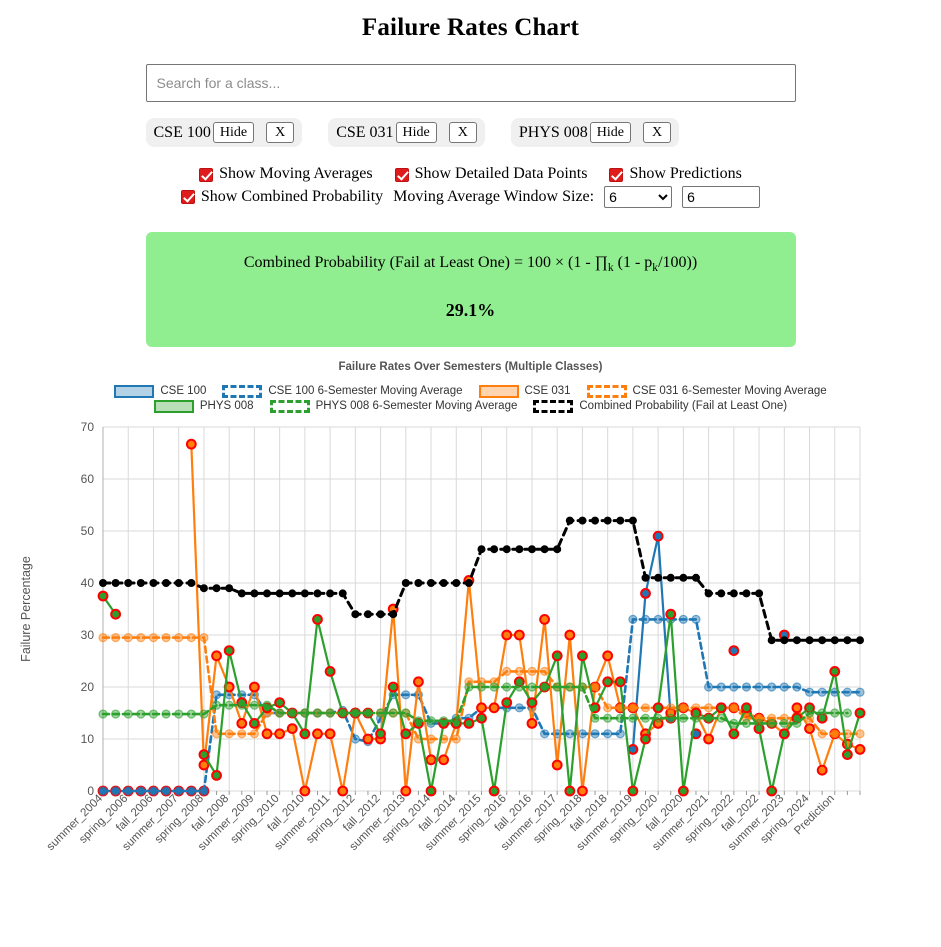 The width and height of the screenshot is (941, 947). What do you see at coordinates (342, 391) in the screenshot?
I see `legend-item: CSE 100 6-Semester Moving Average` at bounding box center [342, 391].